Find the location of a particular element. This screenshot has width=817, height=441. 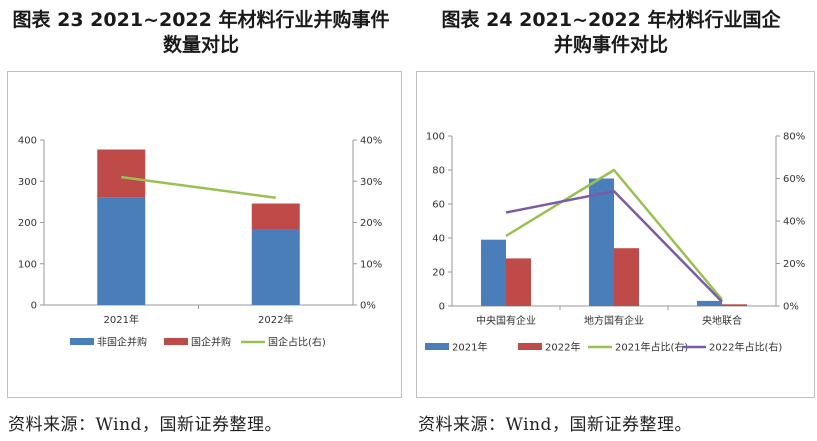

legend-label: 2021年 is located at coordinates (469, 347).